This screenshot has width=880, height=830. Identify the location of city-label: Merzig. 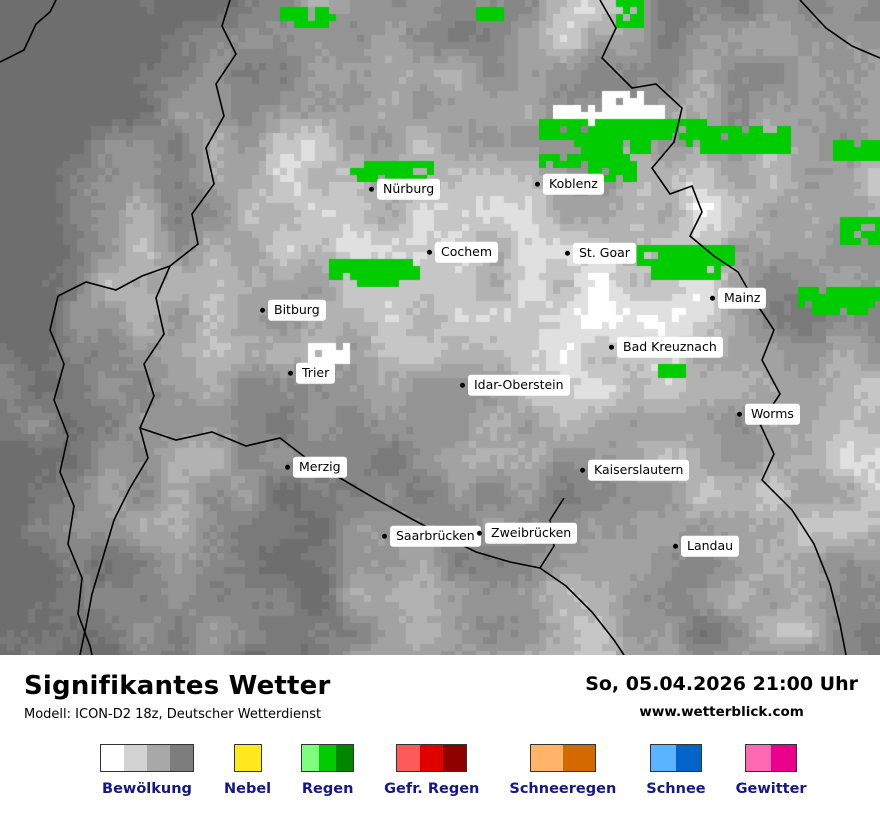
(320, 467).